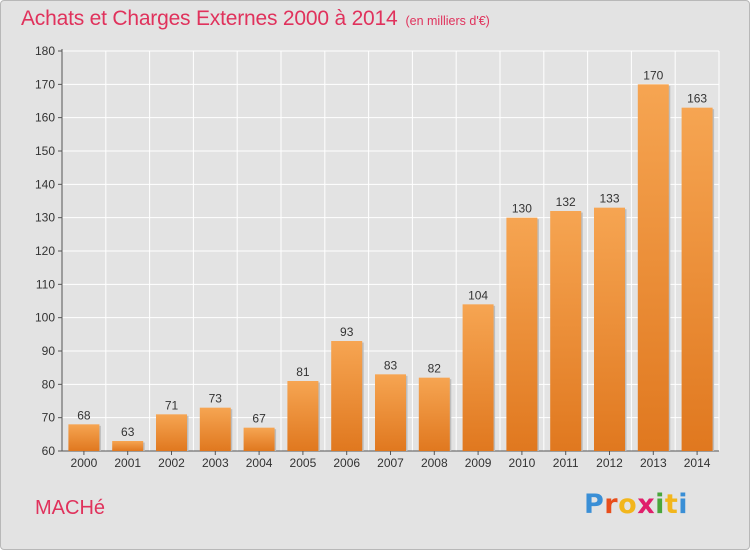 The width and height of the screenshot is (750, 550). What do you see at coordinates (697, 463) in the screenshot?
I see `x-tick-label: 2014` at bounding box center [697, 463].